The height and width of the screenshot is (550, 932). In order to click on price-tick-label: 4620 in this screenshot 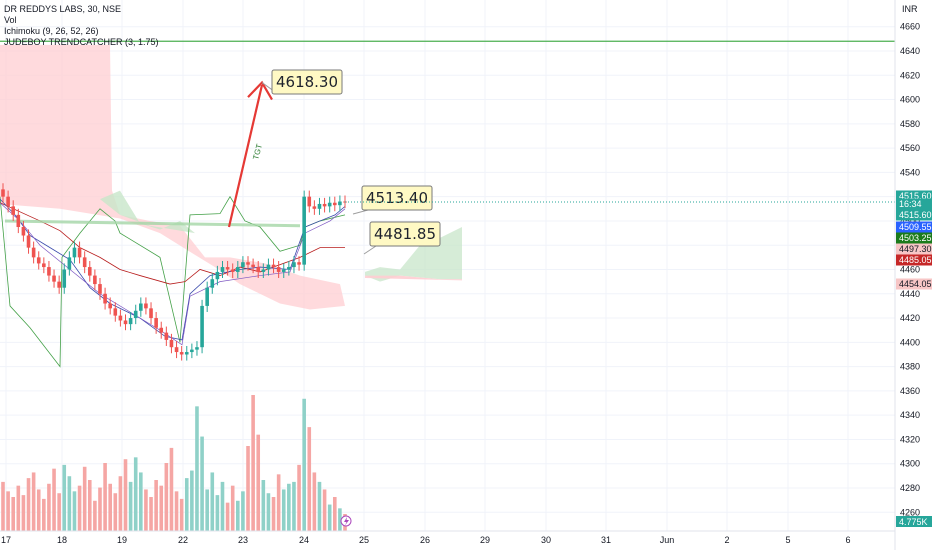, I will do `click(910, 75)`.